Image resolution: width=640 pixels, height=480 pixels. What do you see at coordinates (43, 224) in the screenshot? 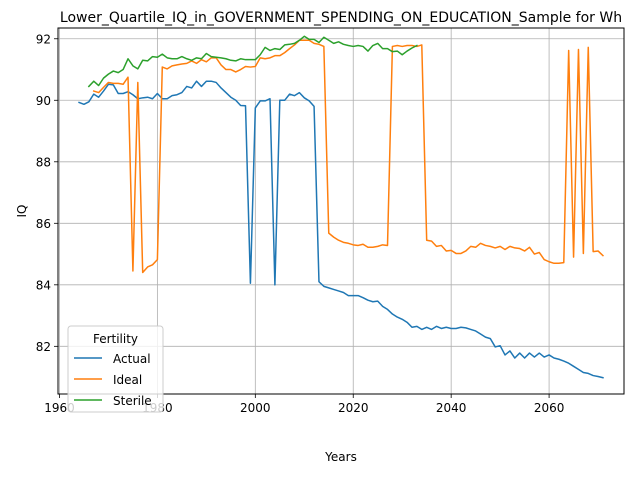
I see `y-tick-label: 86` at bounding box center [43, 224].